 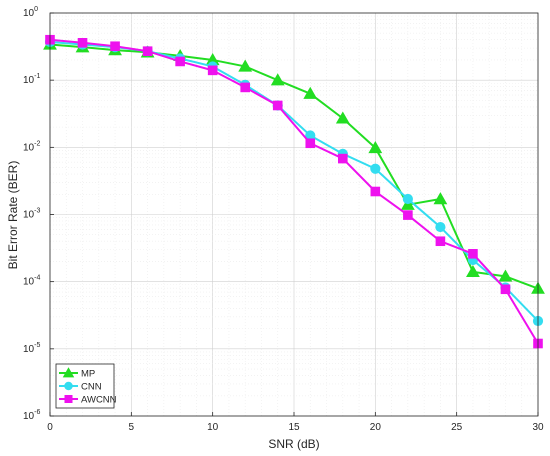 I want to click on legend-label: AWCNN, so click(x=99, y=400).